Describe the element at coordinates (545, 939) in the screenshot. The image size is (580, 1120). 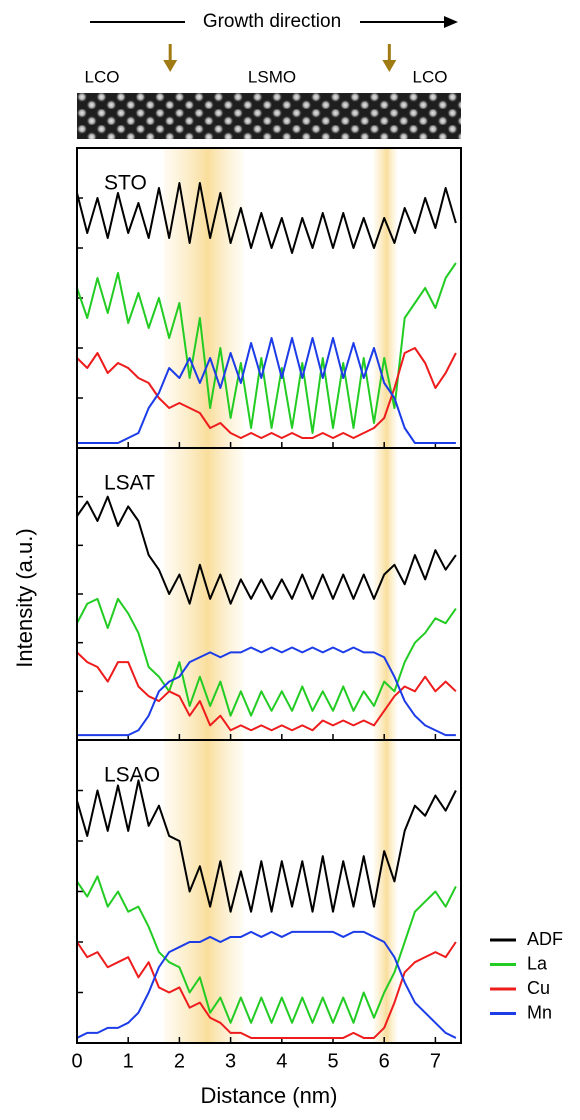
I see `legend-label: ADF` at that location.